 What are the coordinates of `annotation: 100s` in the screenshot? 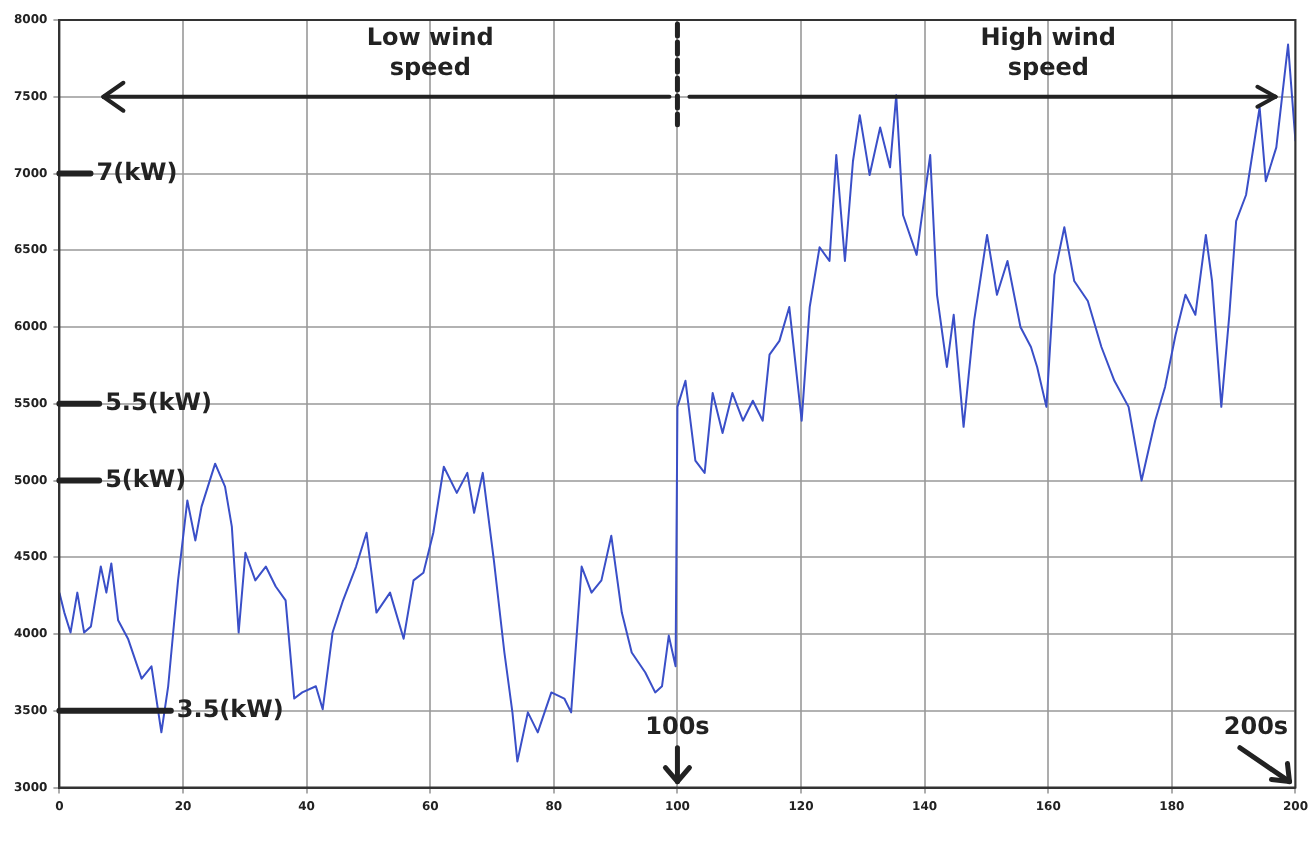 It's located at (677, 725).